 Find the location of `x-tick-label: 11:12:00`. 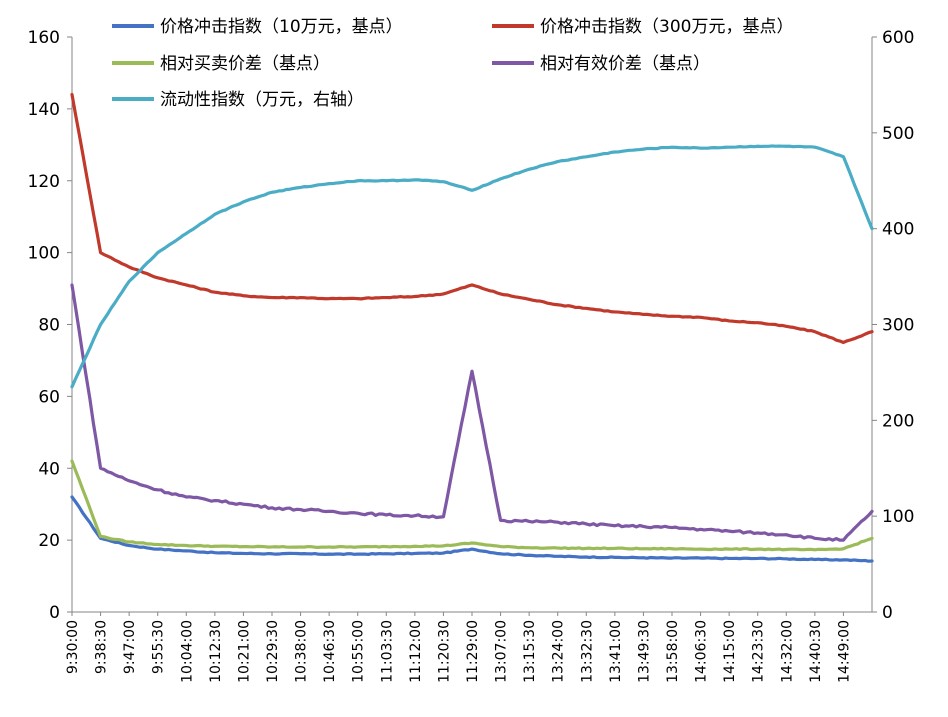

x-tick-label: 11:12:00 is located at coordinates (416, 651).